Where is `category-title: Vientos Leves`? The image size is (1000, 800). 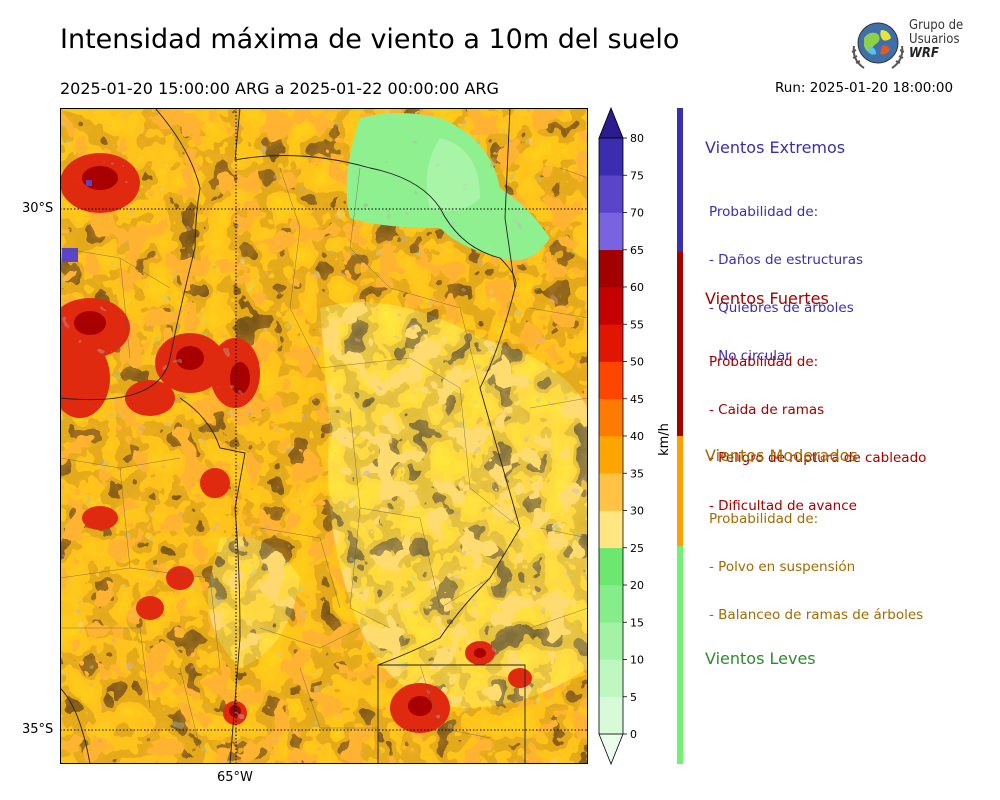
category-title: Vientos Leves is located at coordinates (760, 658).